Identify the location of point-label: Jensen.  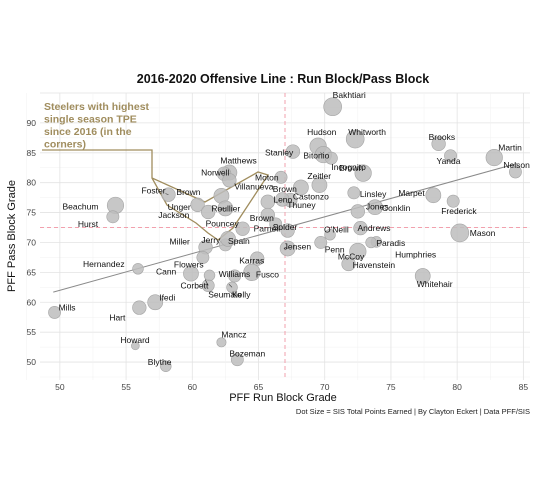
(298, 246).